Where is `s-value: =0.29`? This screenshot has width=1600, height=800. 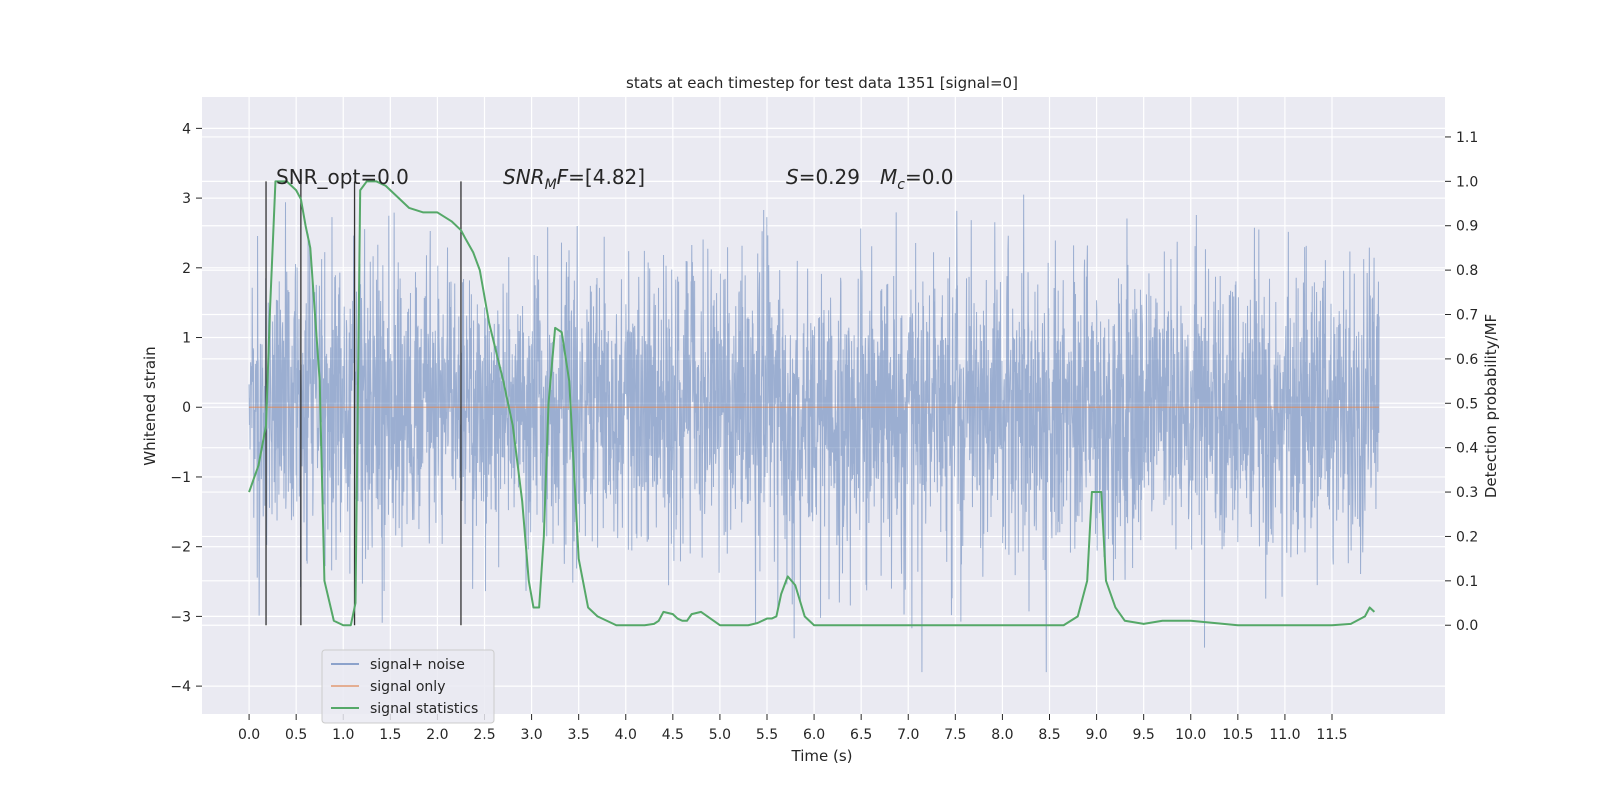
s-value: =0.29 is located at coordinates (829, 177).